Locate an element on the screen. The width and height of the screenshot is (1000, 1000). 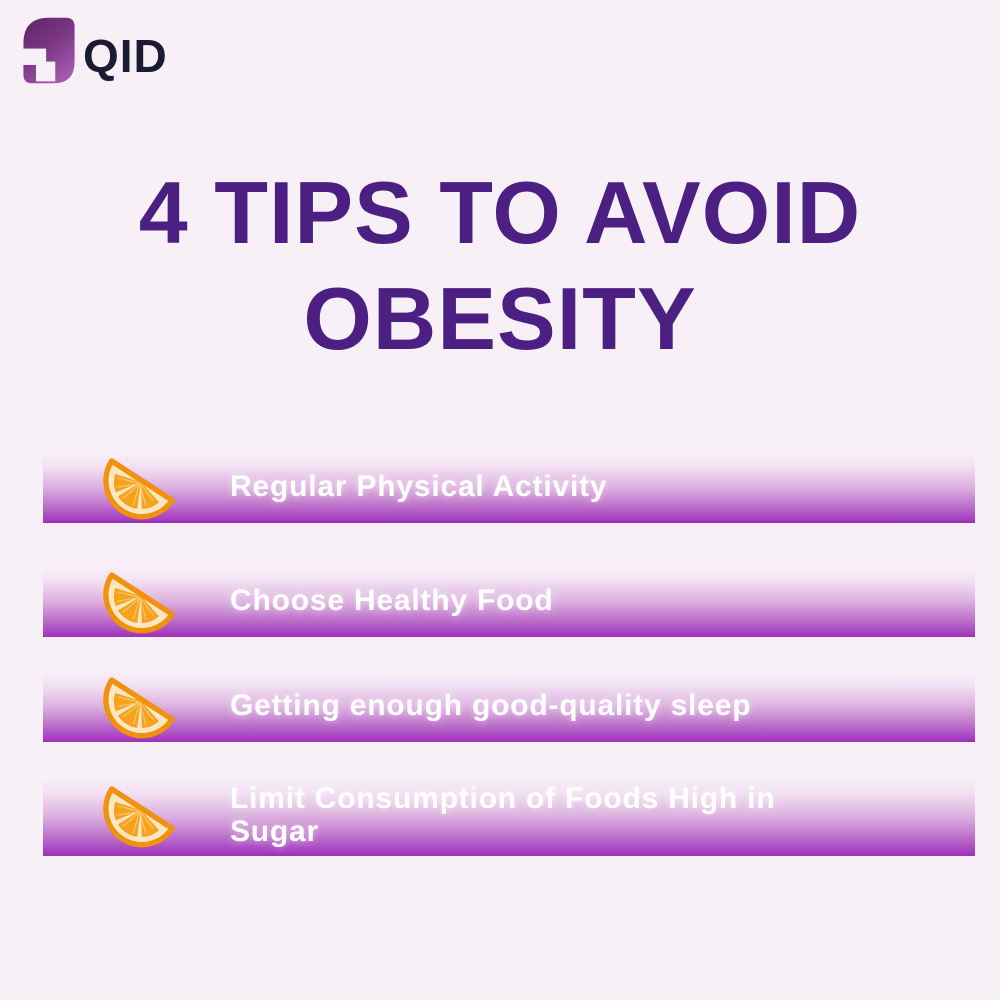
tip-bar-3: Getting enough good-quality sleep is located at coordinates (509, 705).